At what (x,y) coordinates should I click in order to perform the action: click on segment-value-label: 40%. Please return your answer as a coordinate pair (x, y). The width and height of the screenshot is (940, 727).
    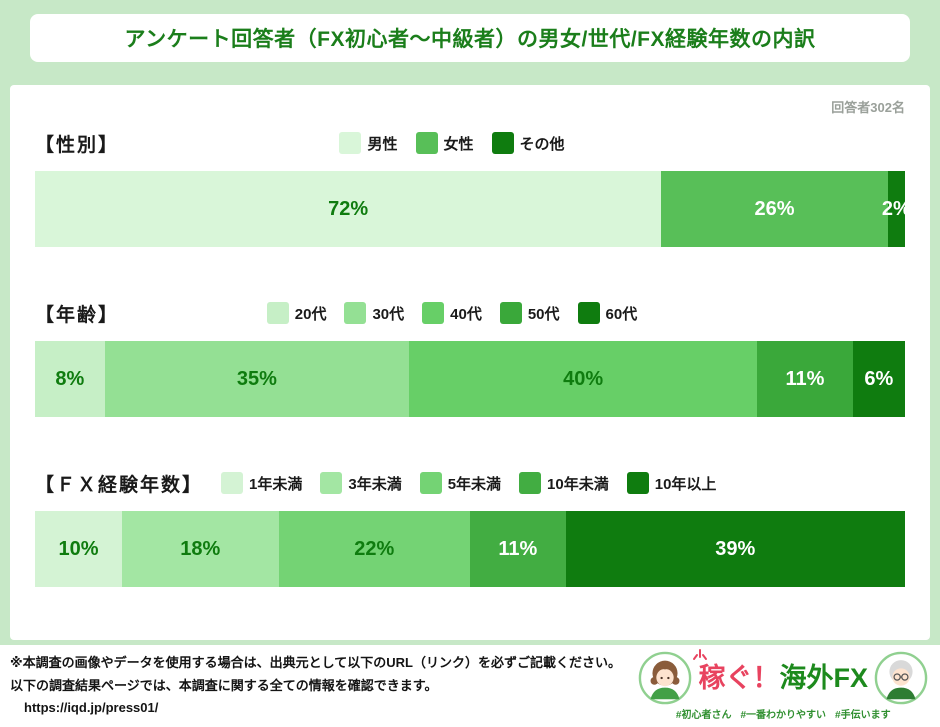
    Looking at the image, I should click on (583, 378).